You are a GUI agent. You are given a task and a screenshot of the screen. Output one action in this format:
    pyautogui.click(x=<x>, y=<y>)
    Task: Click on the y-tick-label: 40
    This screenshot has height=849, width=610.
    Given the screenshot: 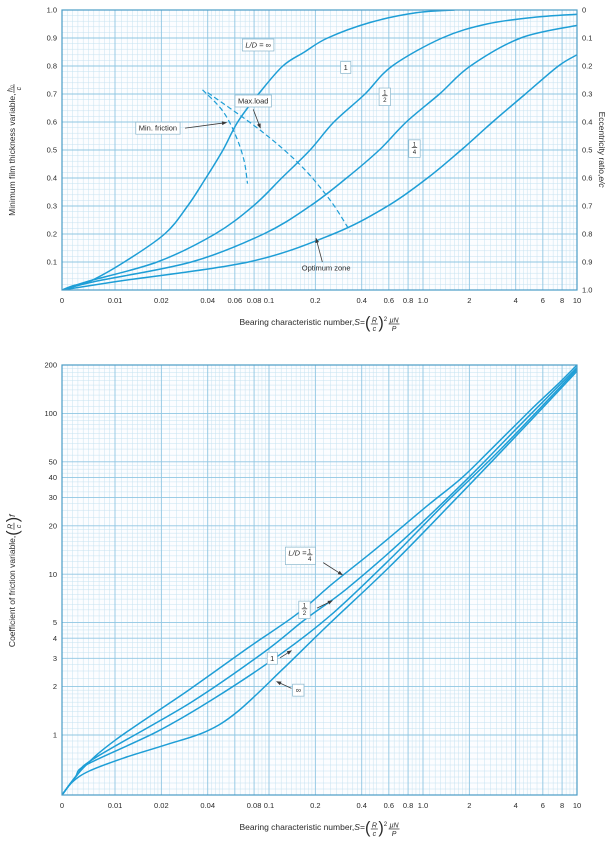 What is the action you would take?
    pyautogui.click(x=53, y=477)
    